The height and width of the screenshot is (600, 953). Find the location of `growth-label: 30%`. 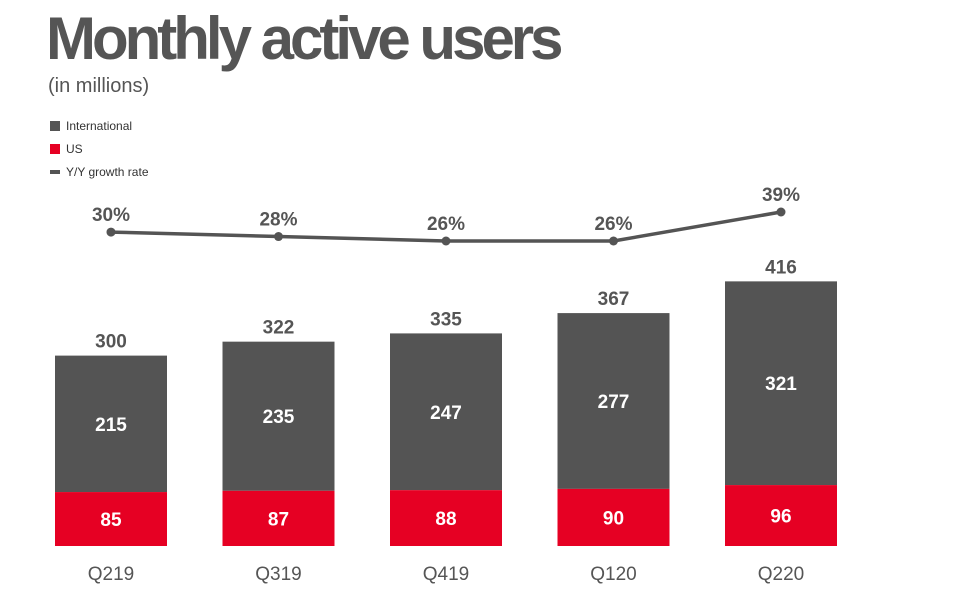

growth-label: 30% is located at coordinates (111, 215).